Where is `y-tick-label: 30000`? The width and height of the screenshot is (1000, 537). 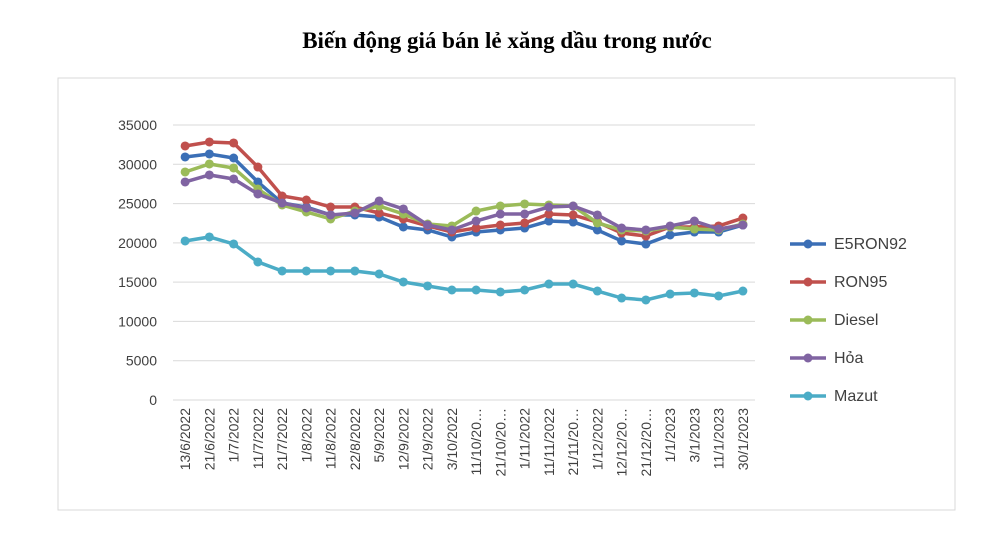 y-tick-label: 30000 is located at coordinates (137, 164).